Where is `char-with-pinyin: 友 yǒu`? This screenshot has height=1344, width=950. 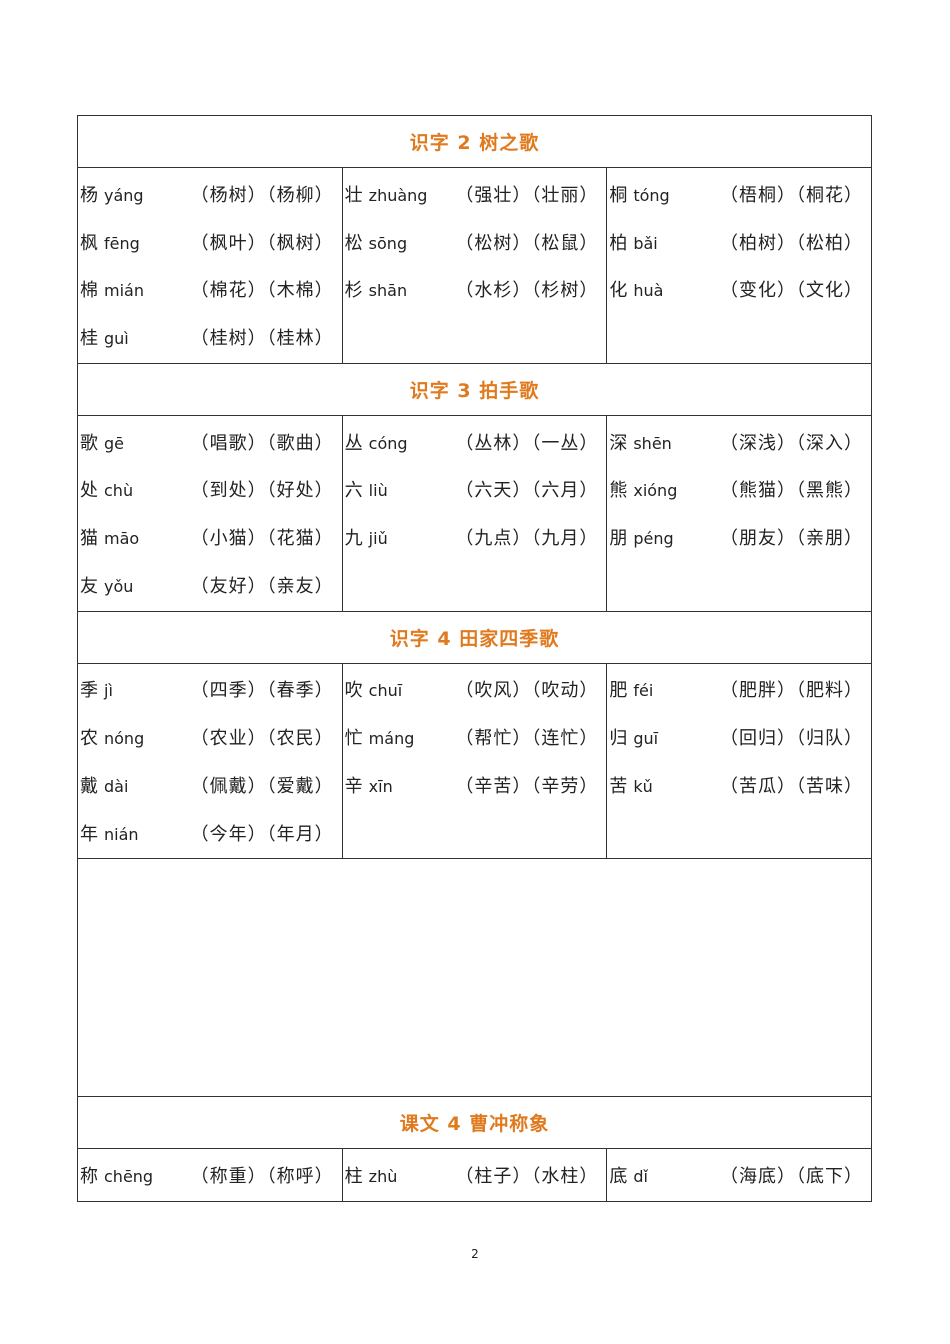 char-with-pinyin: 友 yǒu is located at coordinates (106, 585).